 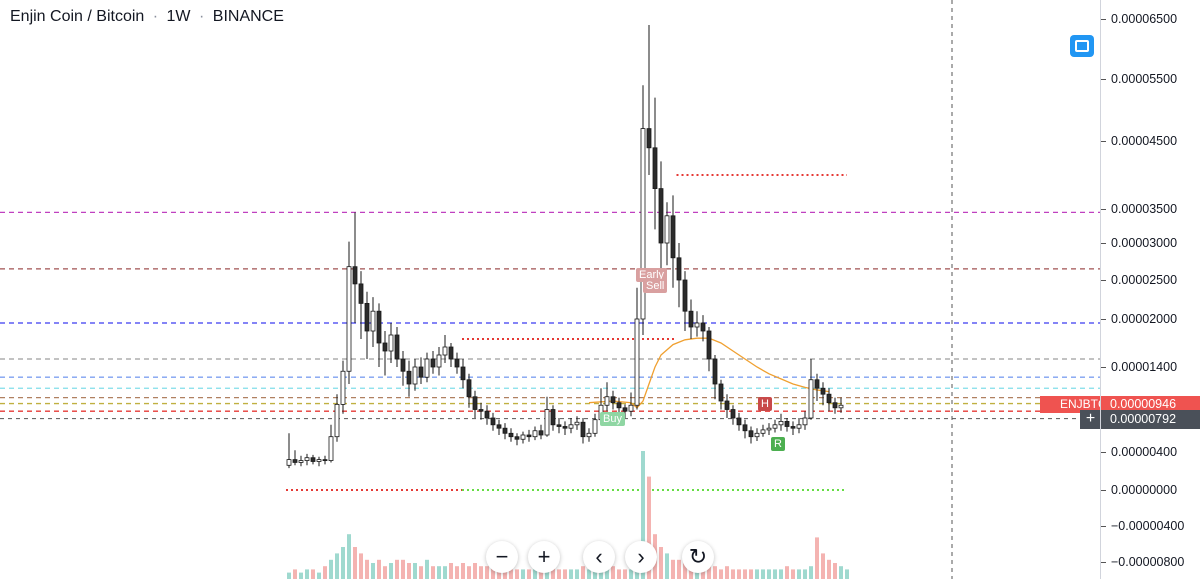 I want to click on zoom-out-button: −, so click(x=502, y=557).